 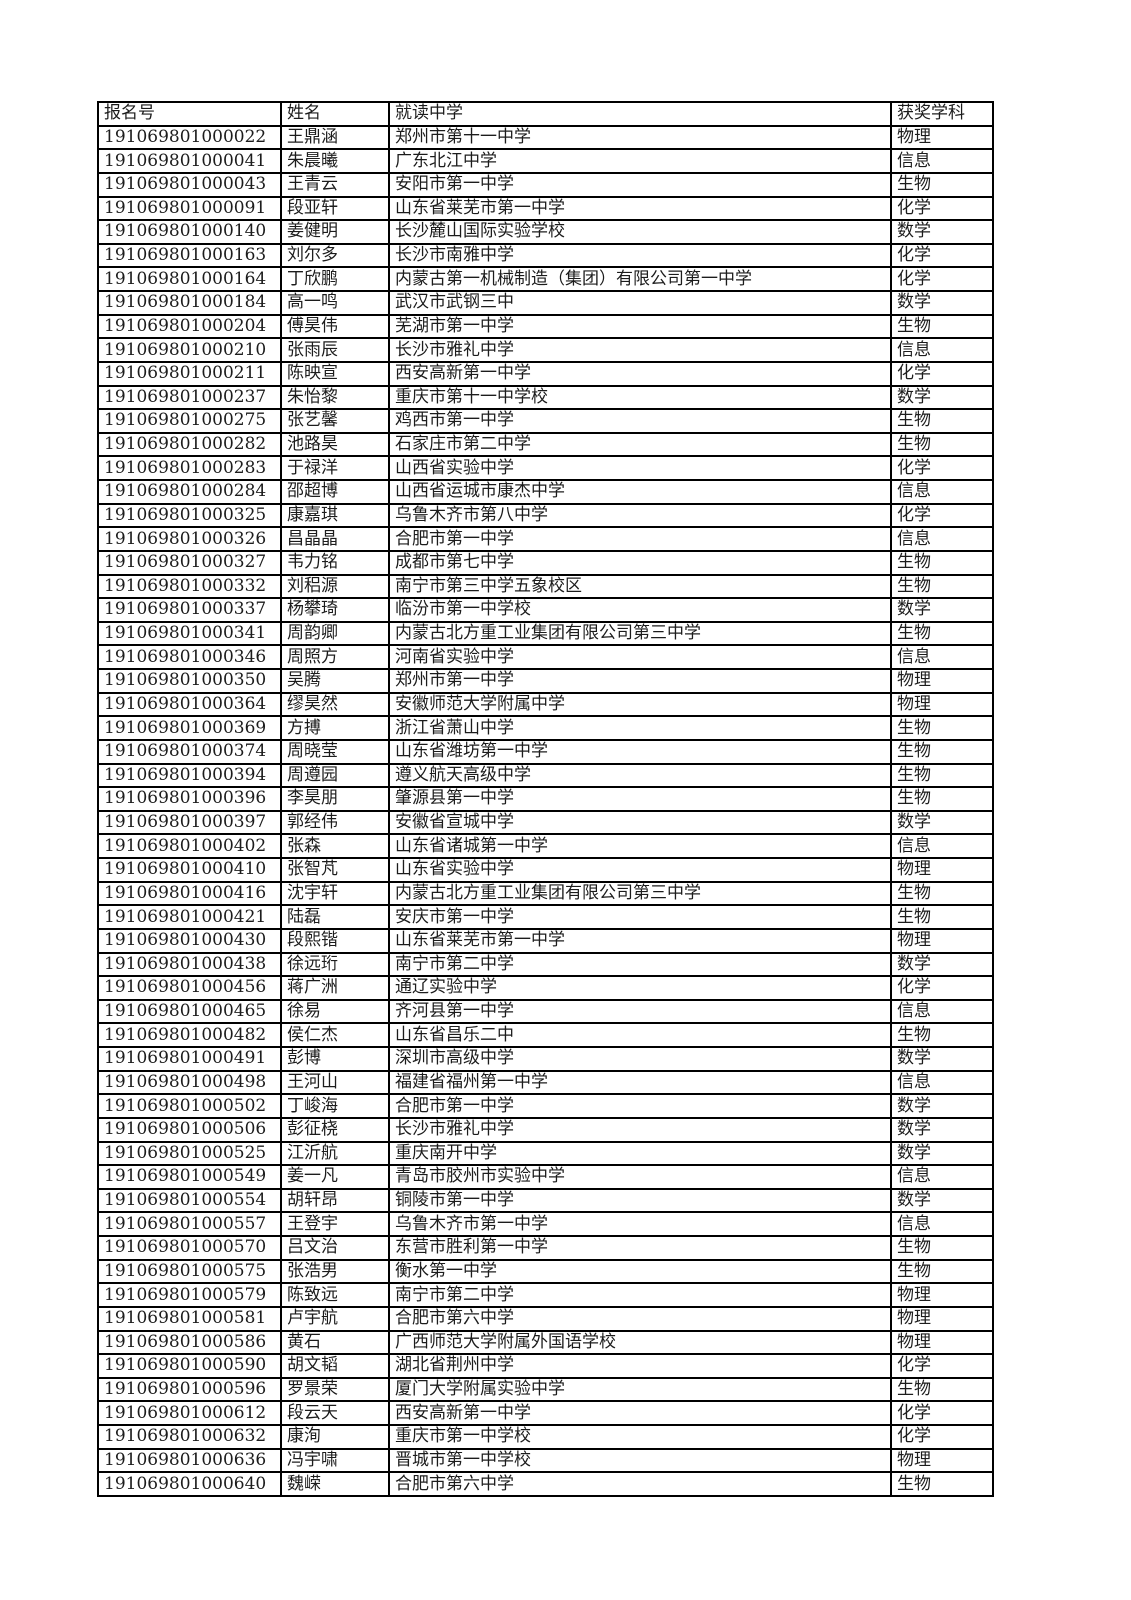 I want to click on table-row: 191069801000211 陈映宣 西安高新第一中学 化学, so click(x=545, y=373).